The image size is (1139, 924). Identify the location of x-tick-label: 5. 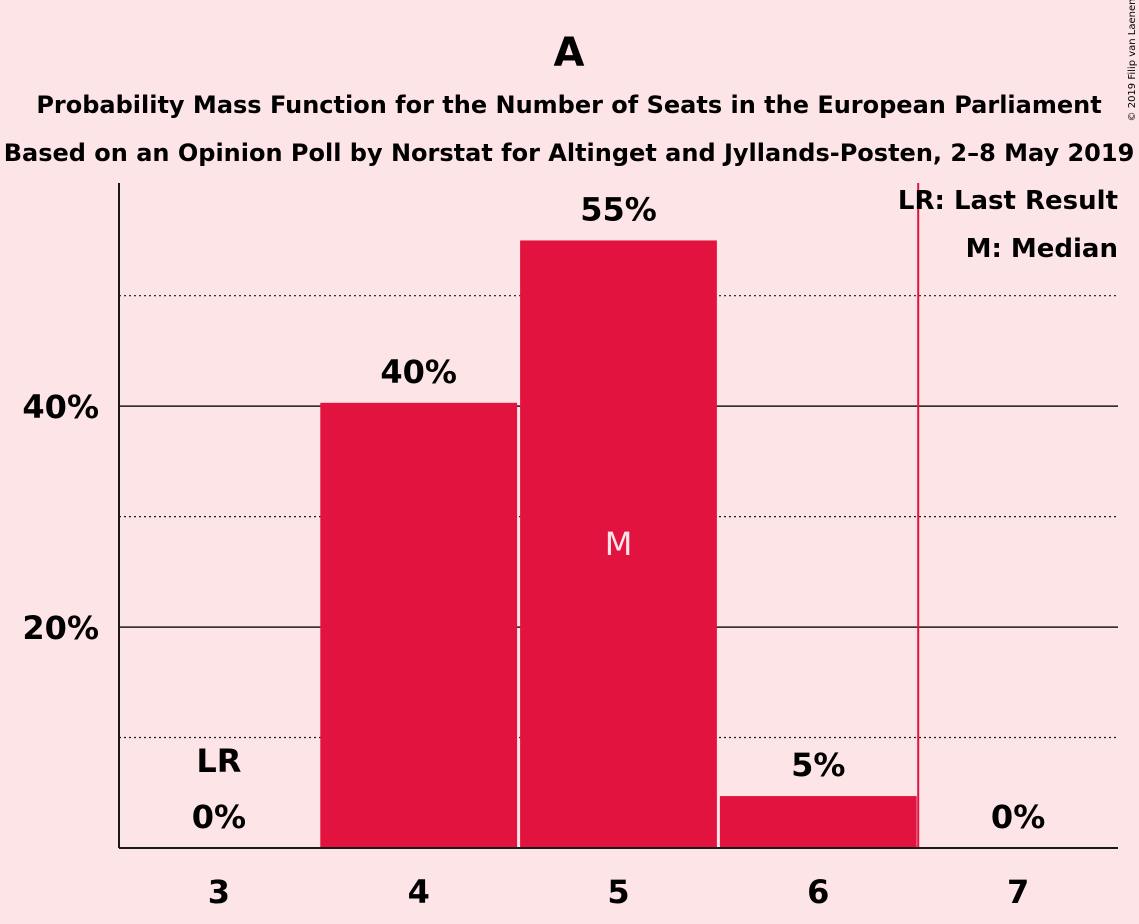
(618, 892).